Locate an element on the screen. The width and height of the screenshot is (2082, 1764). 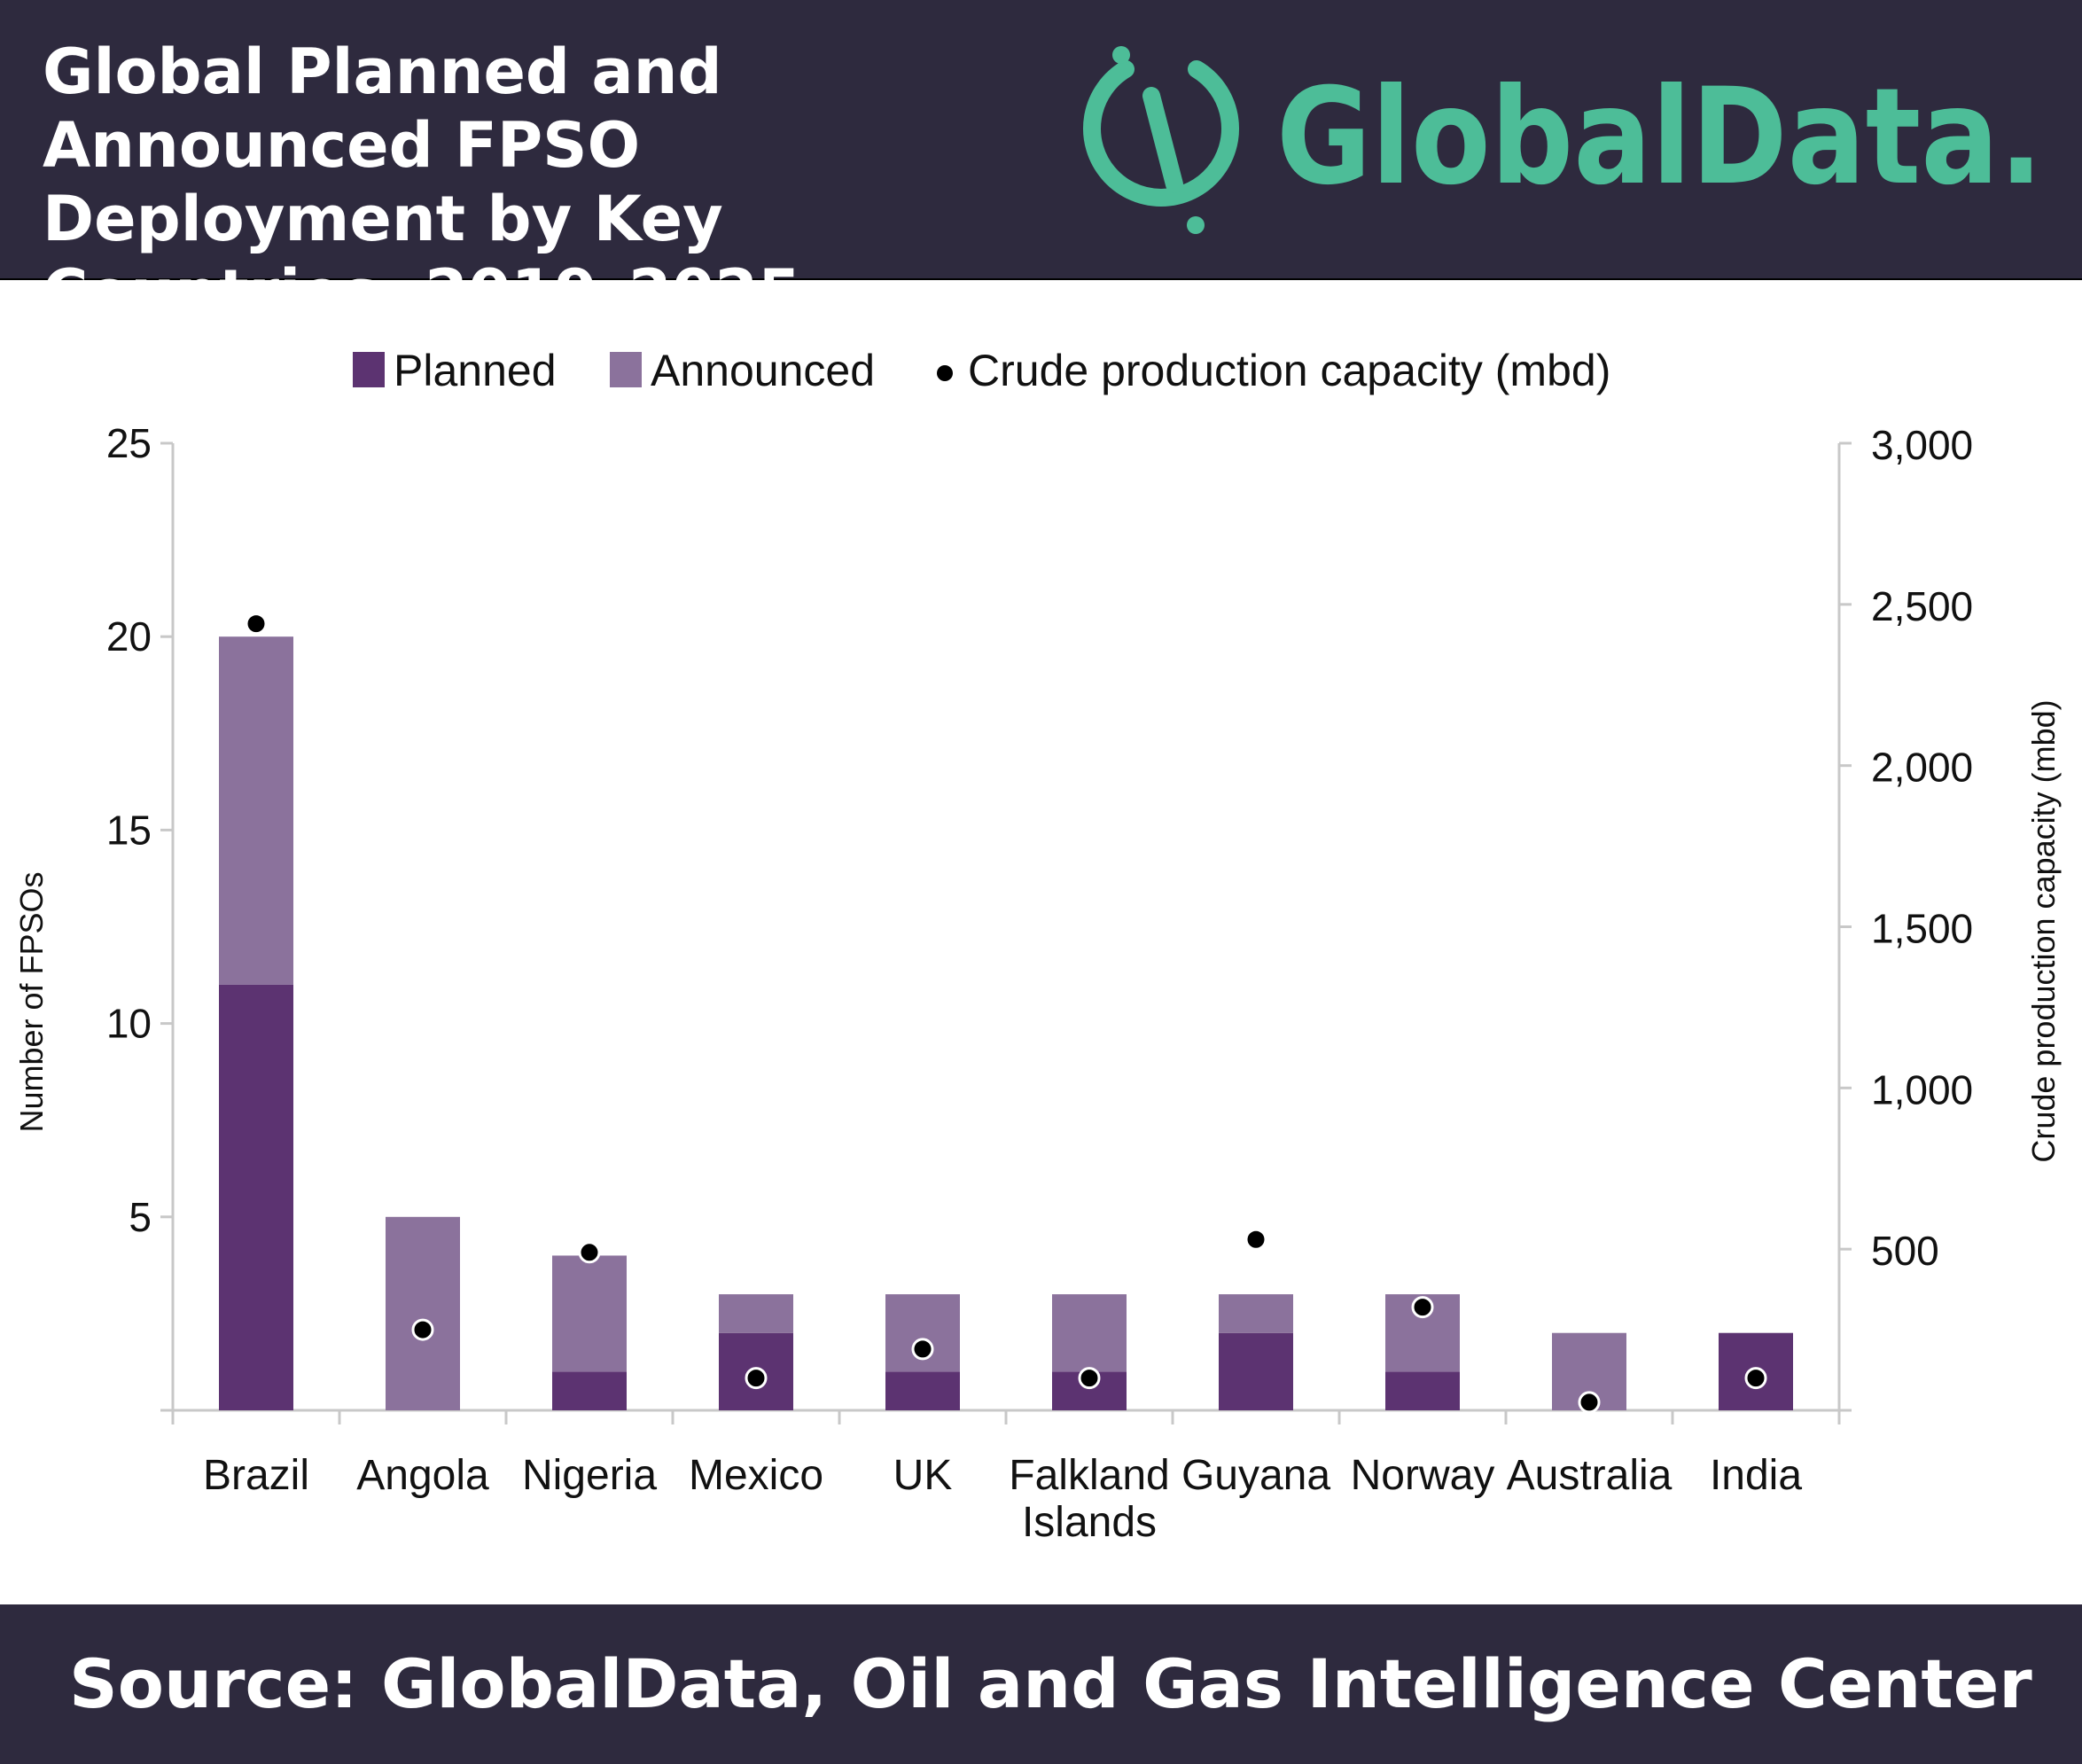
y-right-tick-label: 1,500 is located at coordinates (1922, 929).